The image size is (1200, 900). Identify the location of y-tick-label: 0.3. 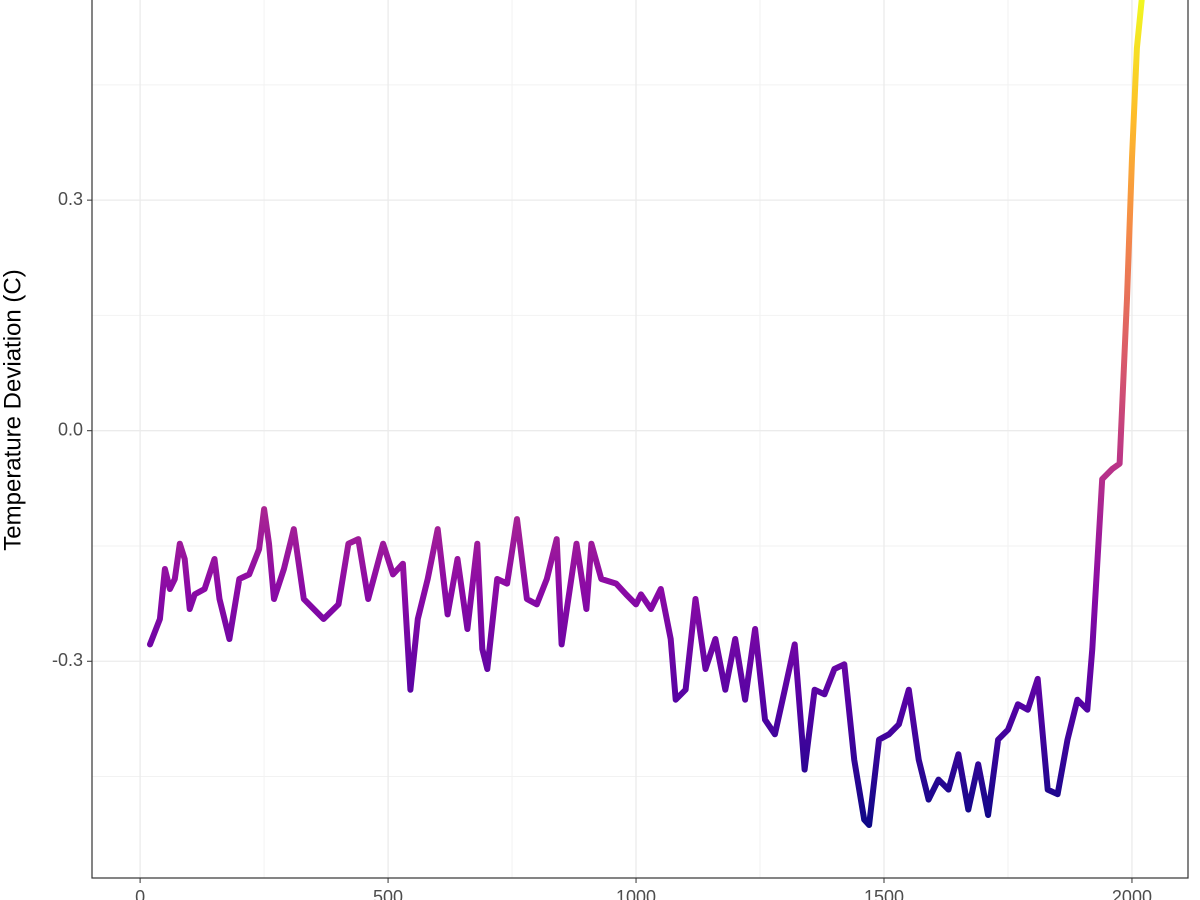
(70, 199).